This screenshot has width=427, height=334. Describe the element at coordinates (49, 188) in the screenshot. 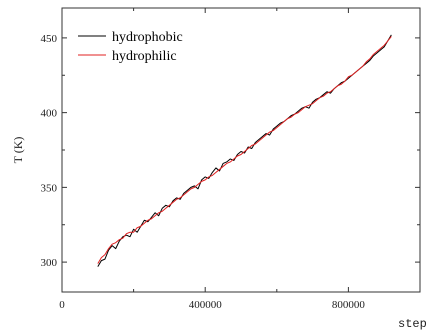

I see `y-tick-label: 350` at that location.